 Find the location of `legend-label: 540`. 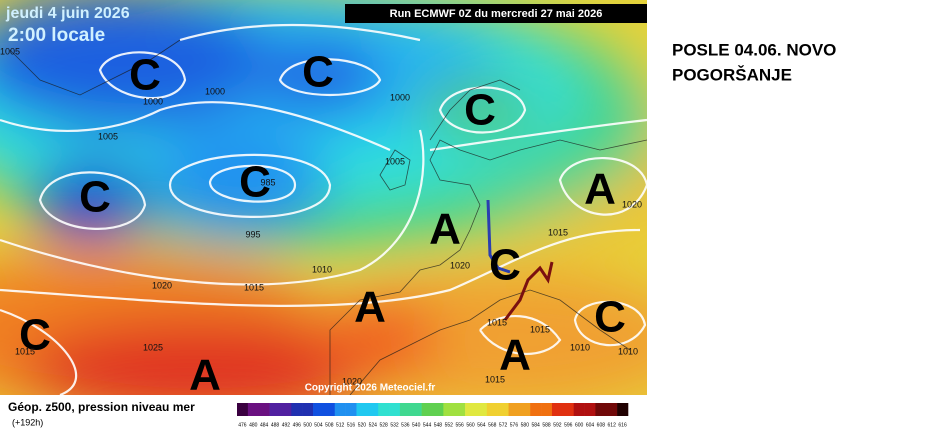

legend-label: 540 is located at coordinates (416, 425).